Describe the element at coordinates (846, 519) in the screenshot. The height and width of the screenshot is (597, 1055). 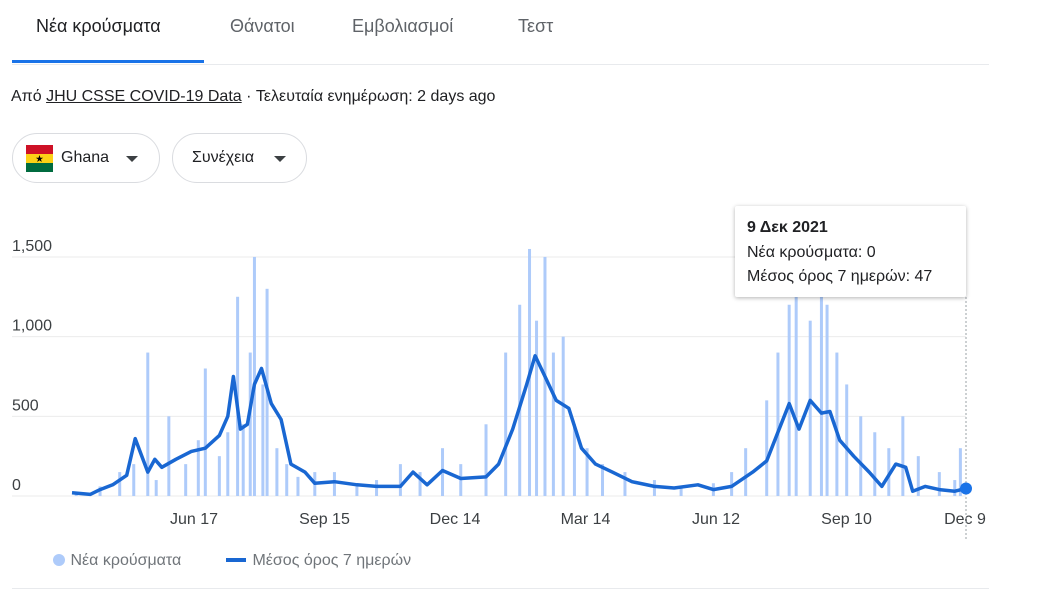
I see `x-tick-label: Sep 10` at that location.